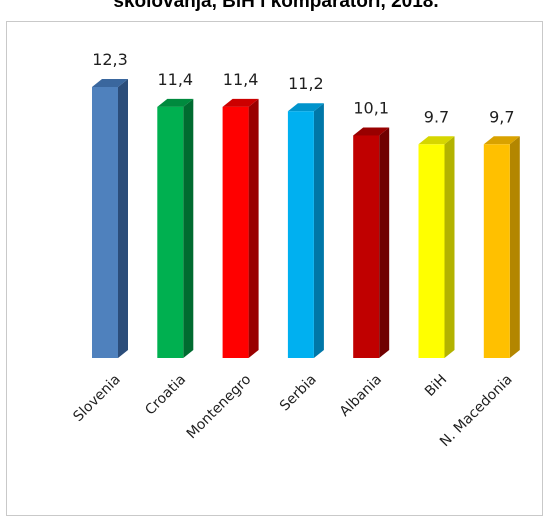  Describe the element at coordinates (514, 247) in the screenshot. I see `bar-side-n-macedonia` at that location.